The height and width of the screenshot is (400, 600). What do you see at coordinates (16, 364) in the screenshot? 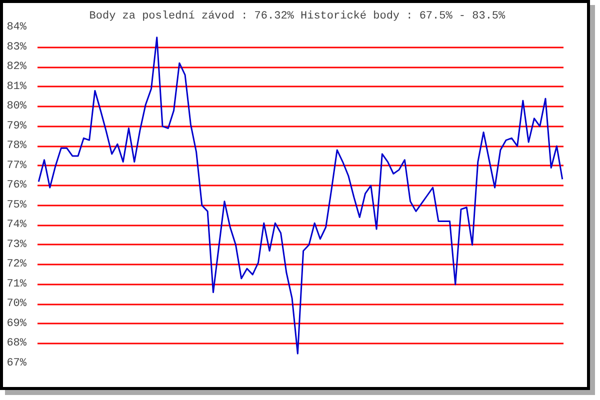
I see `y-tick-label: 67%` at bounding box center [16, 364].